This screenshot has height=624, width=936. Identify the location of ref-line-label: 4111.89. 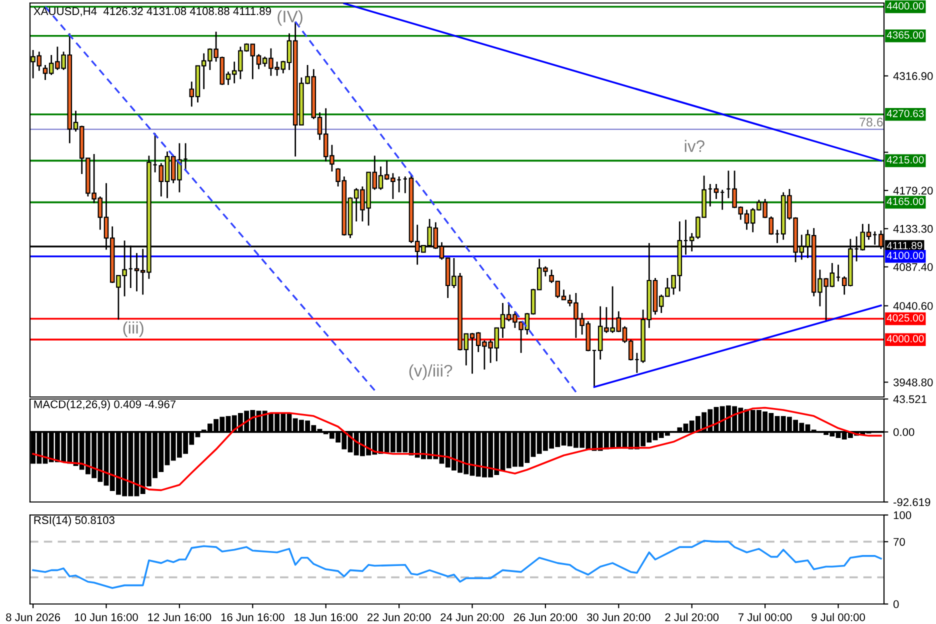
(904, 246).